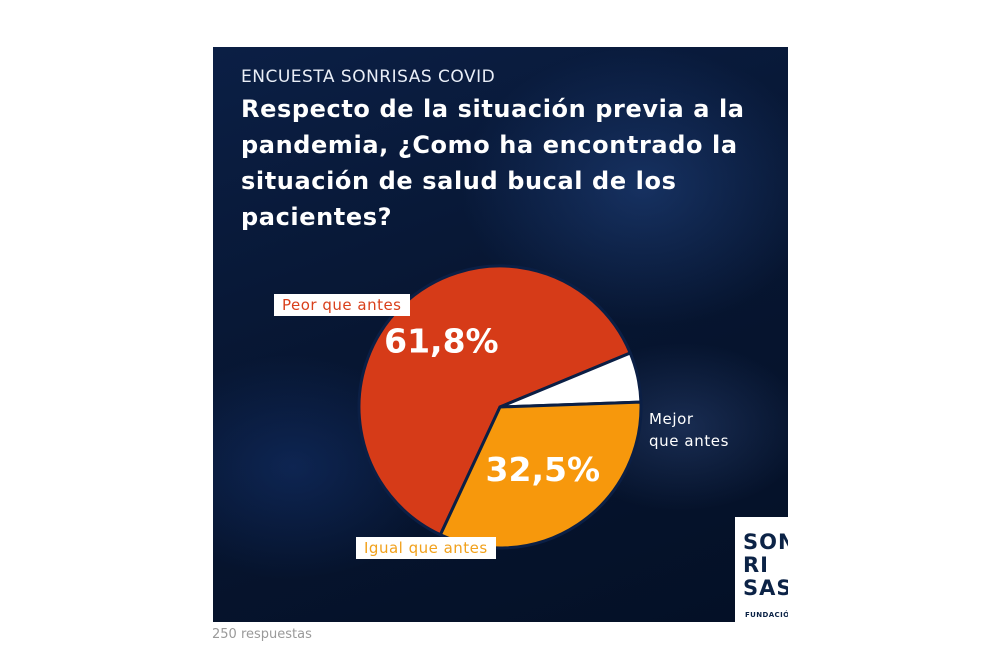 The image size is (1000, 670). I want to click on pie-value-label-2: 5.7%, so click(609, 385).